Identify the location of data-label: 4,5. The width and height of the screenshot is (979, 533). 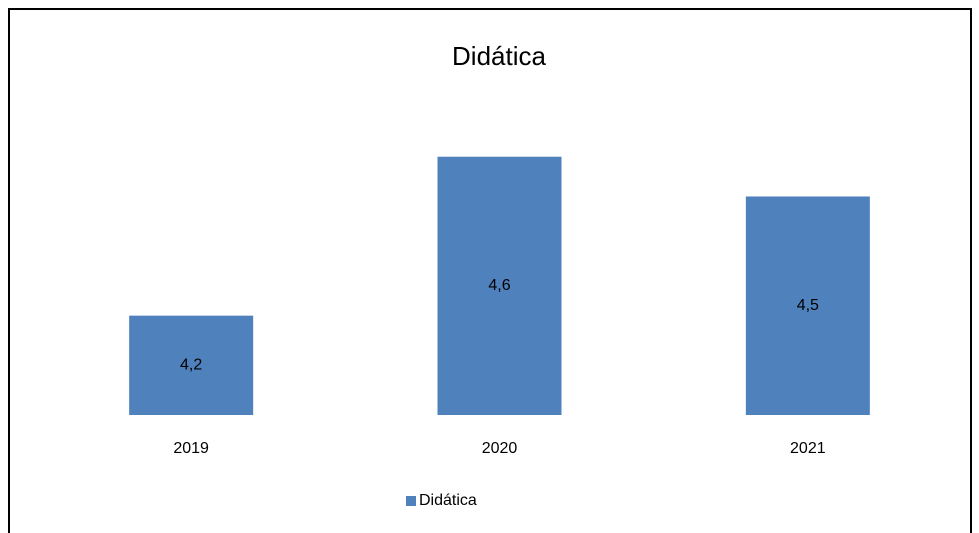
(808, 305).